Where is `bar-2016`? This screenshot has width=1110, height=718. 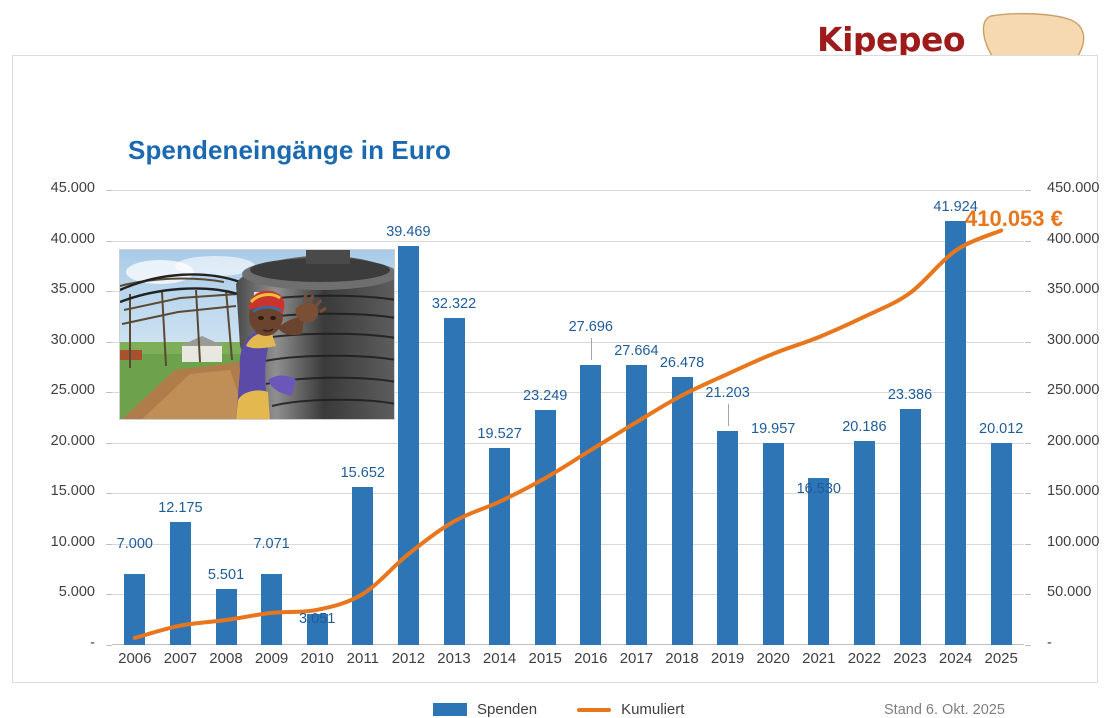
bar-2016 is located at coordinates (591, 504).